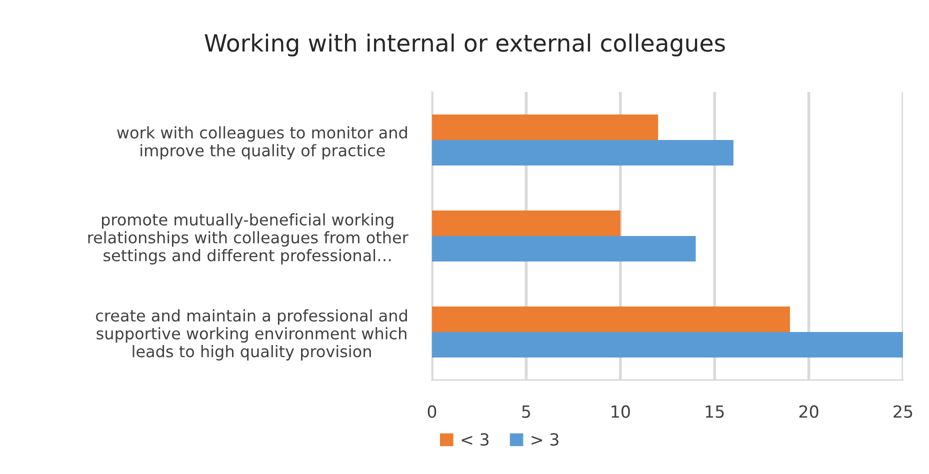  What do you see at coordinates (475, 439) in the screenshot?
I see `legend-label: < 3` at bounding box center [475, 439].